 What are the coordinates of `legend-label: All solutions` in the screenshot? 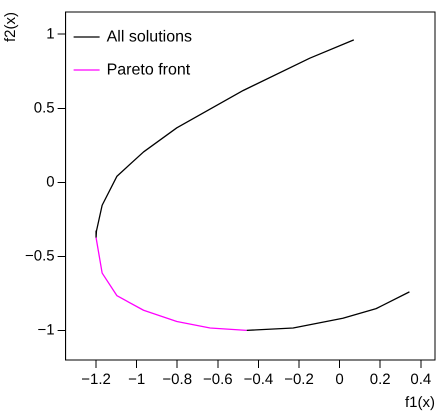 It's located at (149, 37).